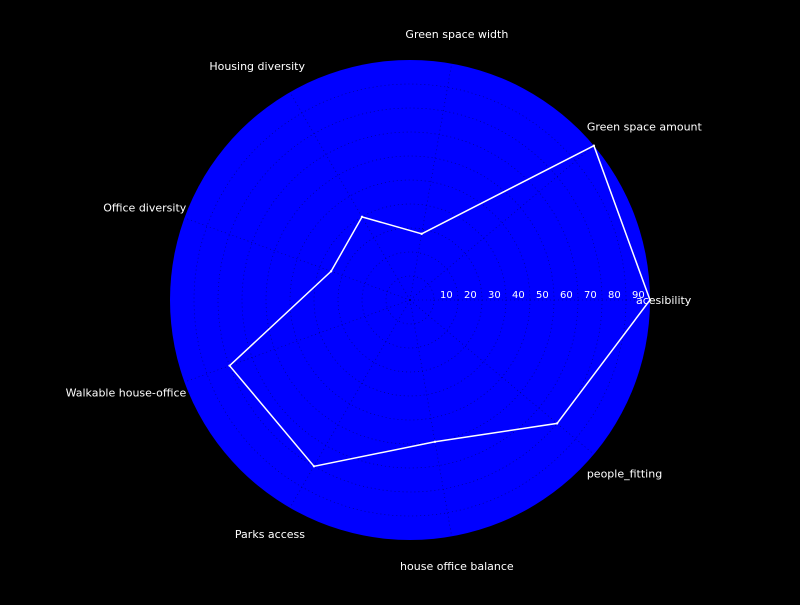 The width and height of the screenshot is (800, 605). I want to click on axis-label-1: Green space amount, so click(645, 126).